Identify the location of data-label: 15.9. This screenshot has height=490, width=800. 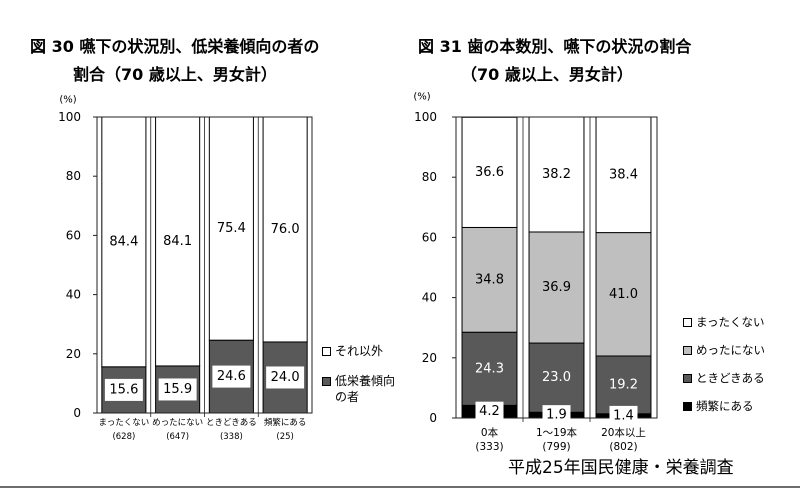
(177, 389).